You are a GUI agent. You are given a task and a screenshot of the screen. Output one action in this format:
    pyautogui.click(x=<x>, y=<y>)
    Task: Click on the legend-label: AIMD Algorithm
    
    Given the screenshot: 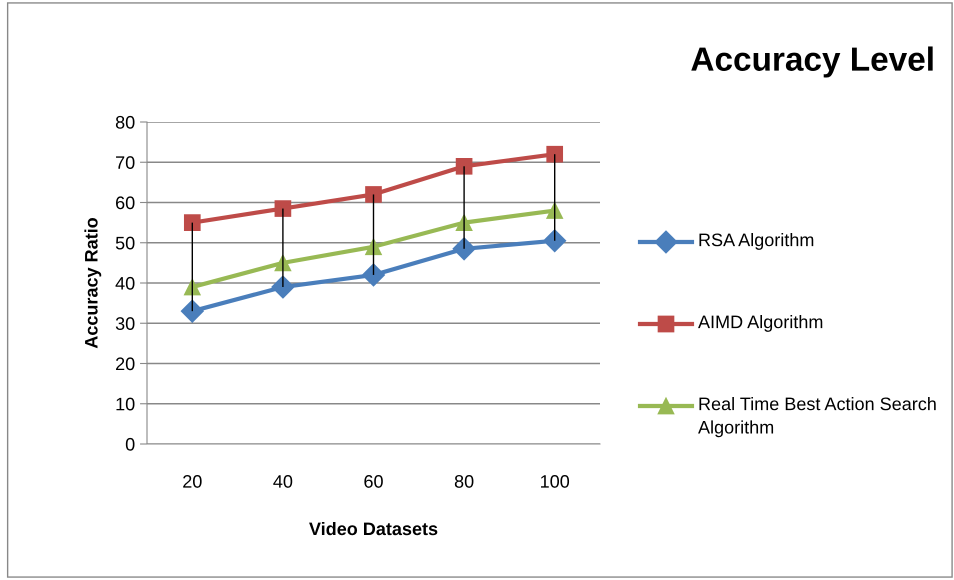 What is the action you would take?
    pyautogui.click(x=760, y=323)
    